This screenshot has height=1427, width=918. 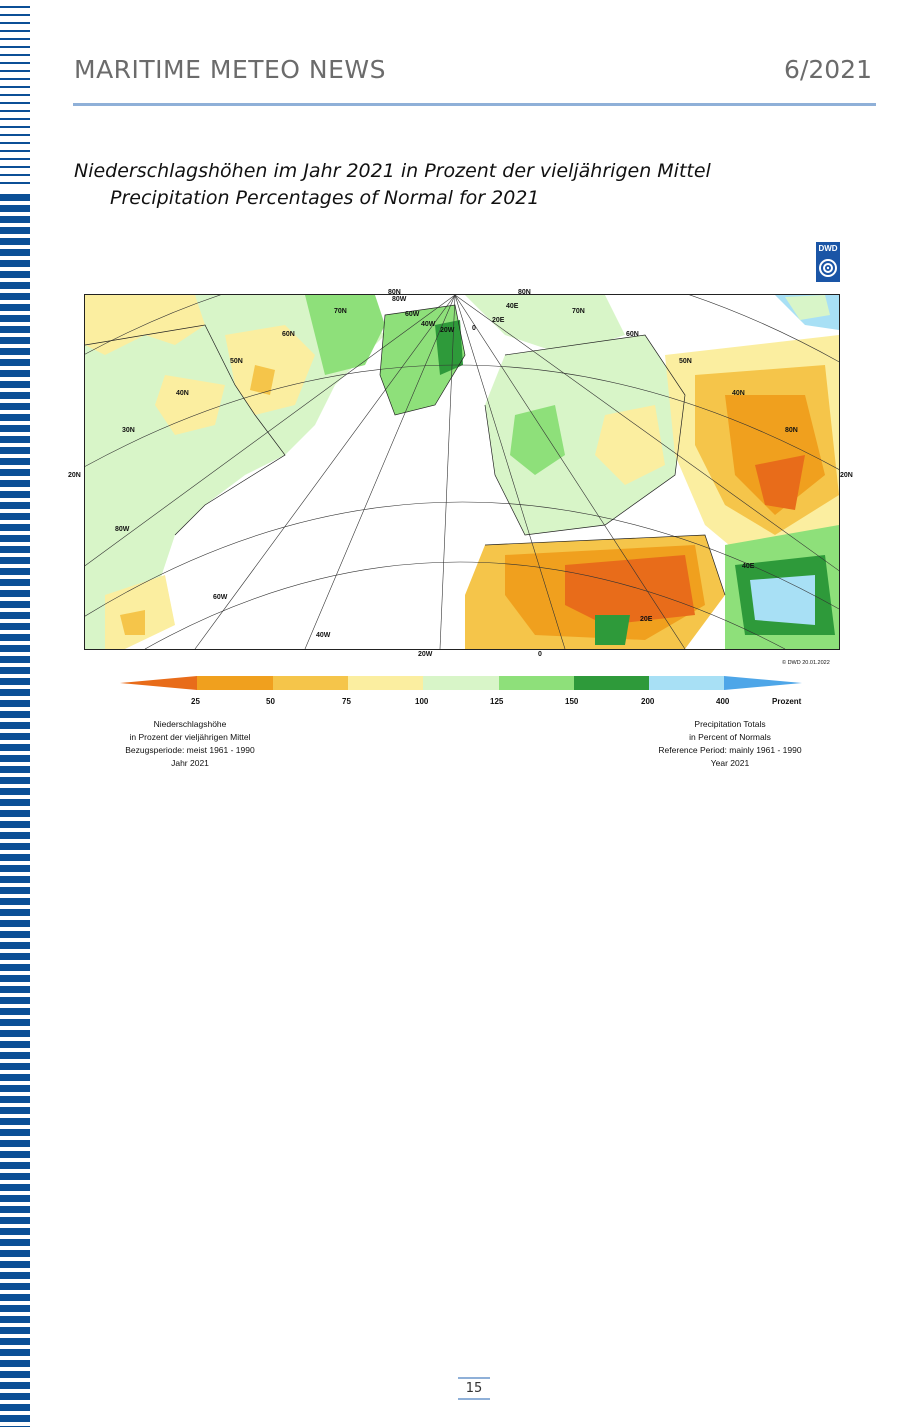 What do you see at coordinates (730, 750) in the screenshot?
I see `note-en-line3: Reference Period: mainly 1961 - 1990` at bounding box center [730, 750].